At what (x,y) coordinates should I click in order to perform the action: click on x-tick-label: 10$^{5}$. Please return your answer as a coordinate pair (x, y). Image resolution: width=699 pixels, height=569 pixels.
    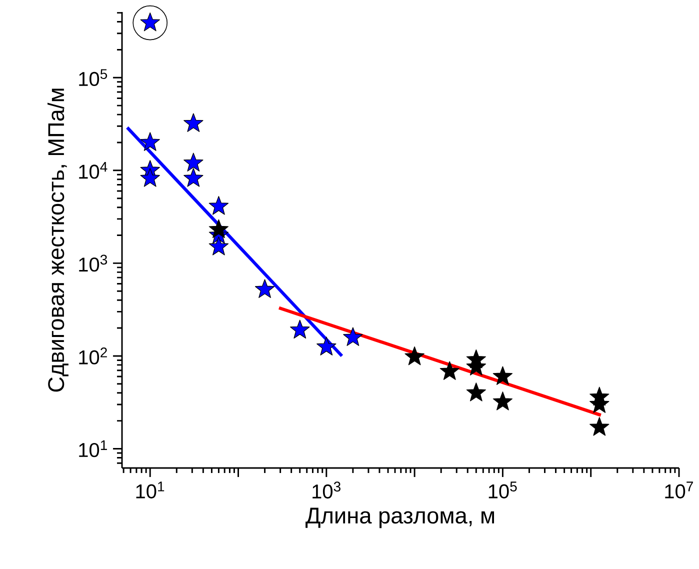
    Looking at the image, I should click on (502, 490).